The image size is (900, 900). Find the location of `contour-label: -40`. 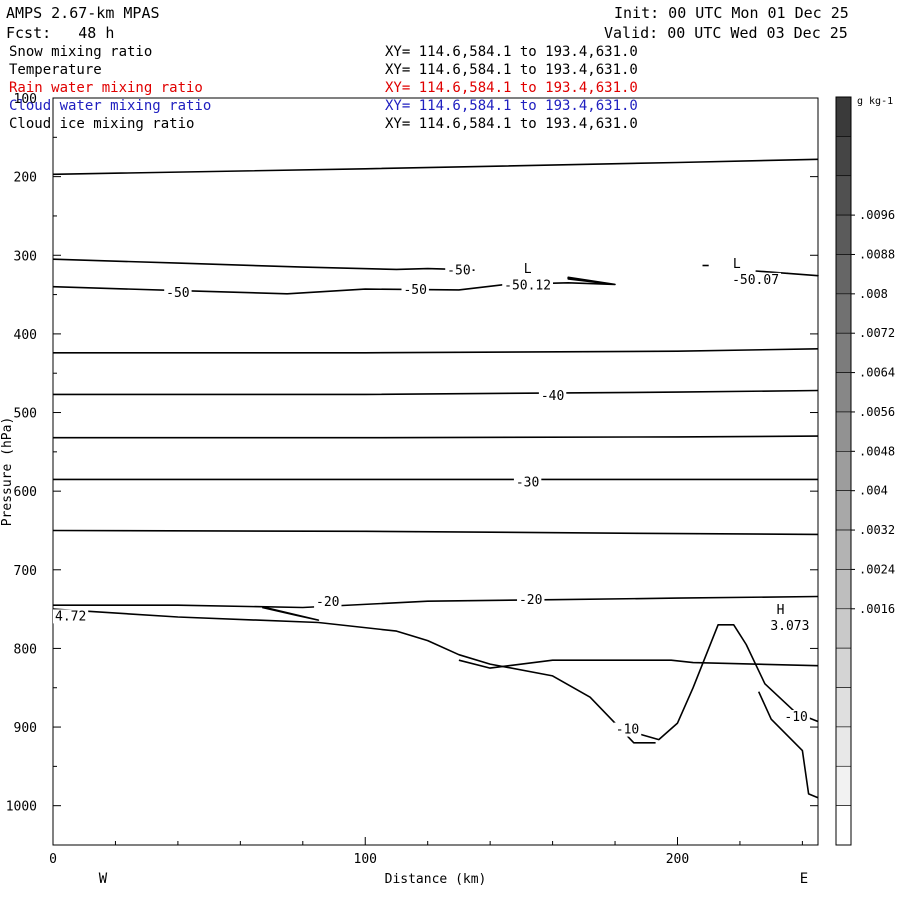

contour-label: -40 is located at coordinates (552, 396).